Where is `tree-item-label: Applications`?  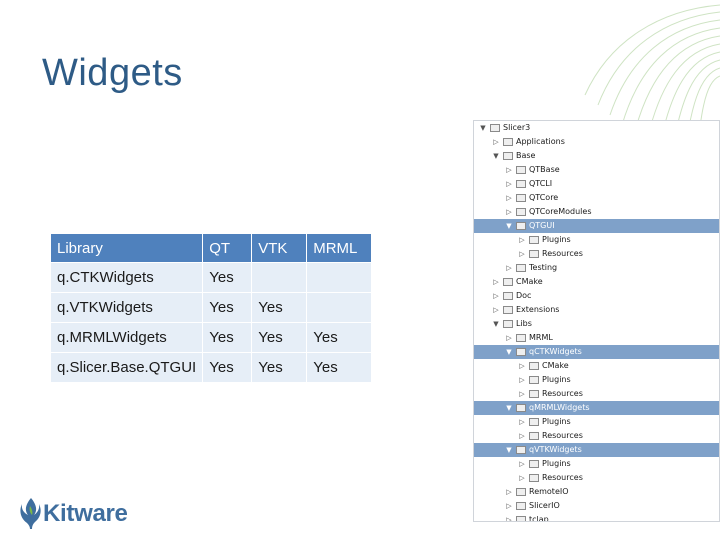 tree-item-label: Applications is located at coordinates (540, 141).